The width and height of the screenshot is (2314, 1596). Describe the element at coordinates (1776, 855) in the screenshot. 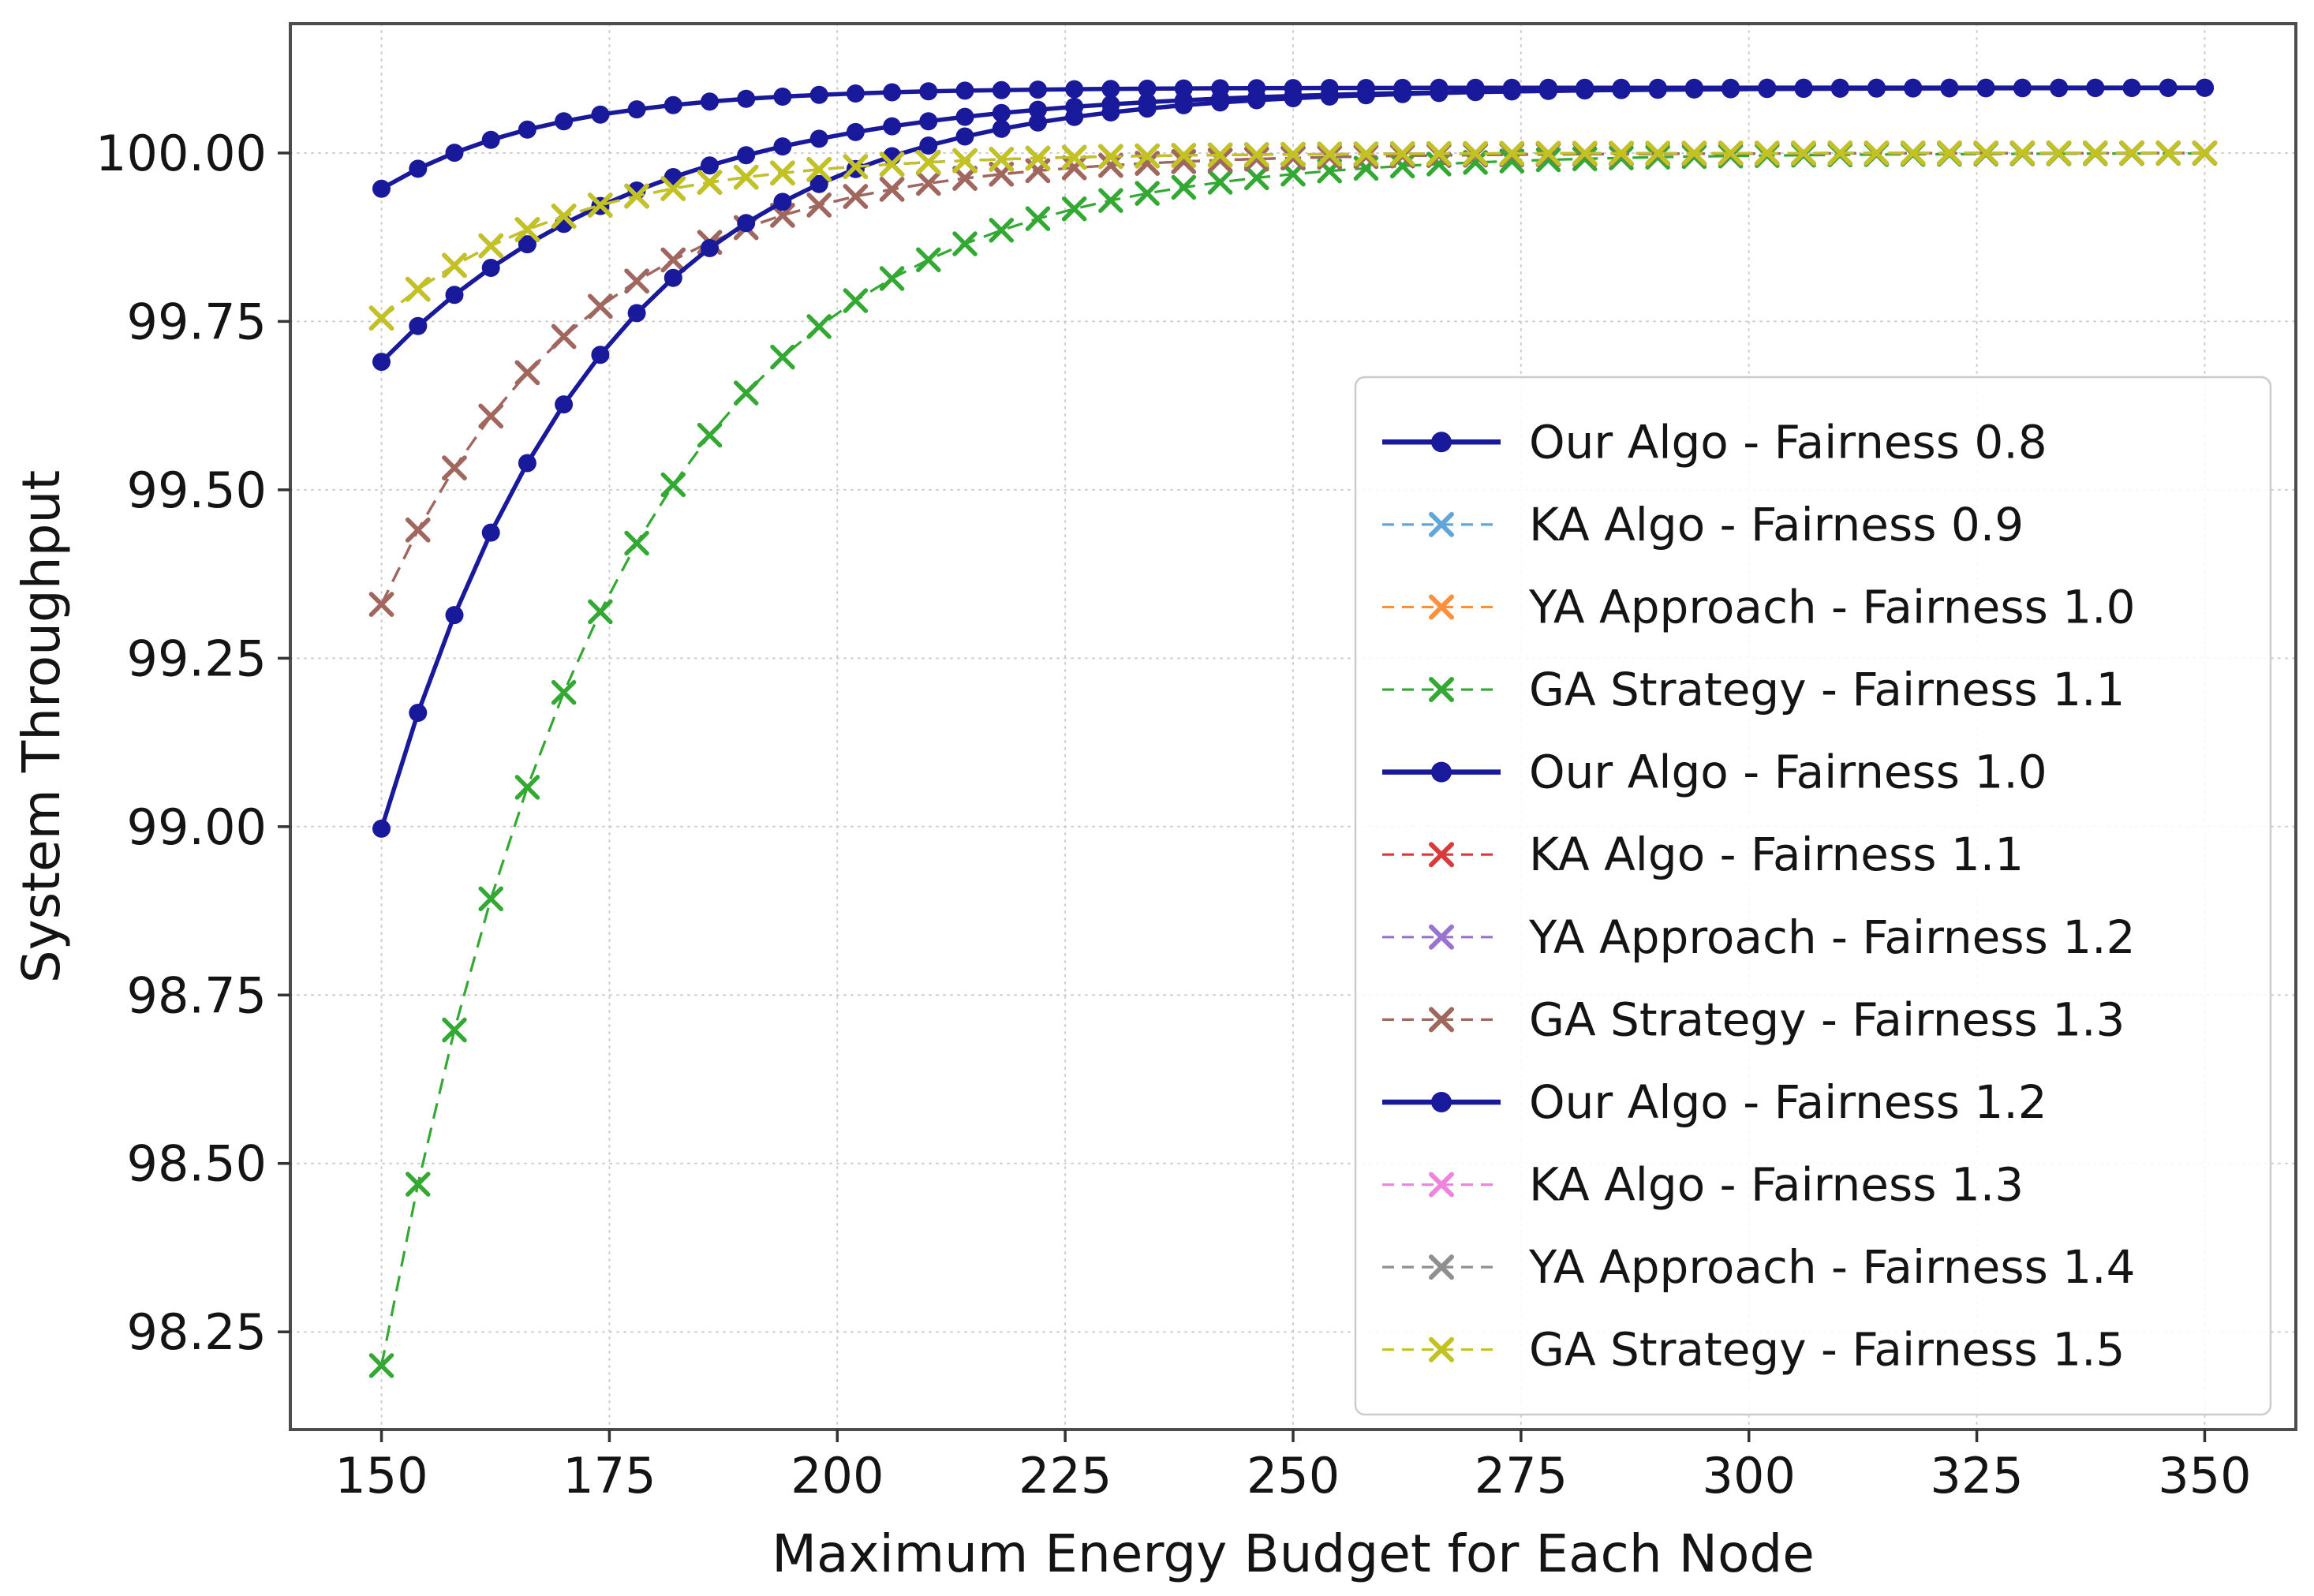

I see `legend-item-label: KA Algo - Fairness 1.1` at that location.